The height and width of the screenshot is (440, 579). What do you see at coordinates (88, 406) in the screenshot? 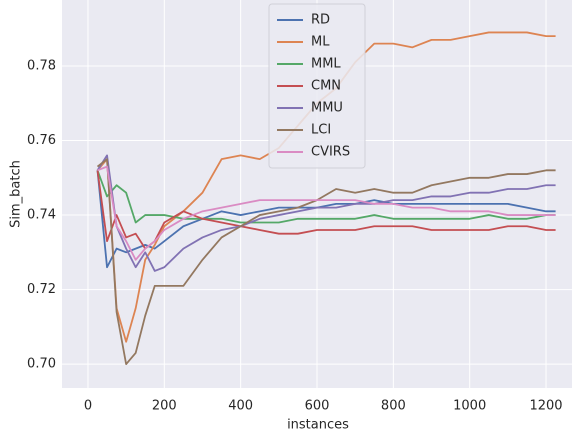
I see `x-tick-label: 0` at bounding box center [88, 406].